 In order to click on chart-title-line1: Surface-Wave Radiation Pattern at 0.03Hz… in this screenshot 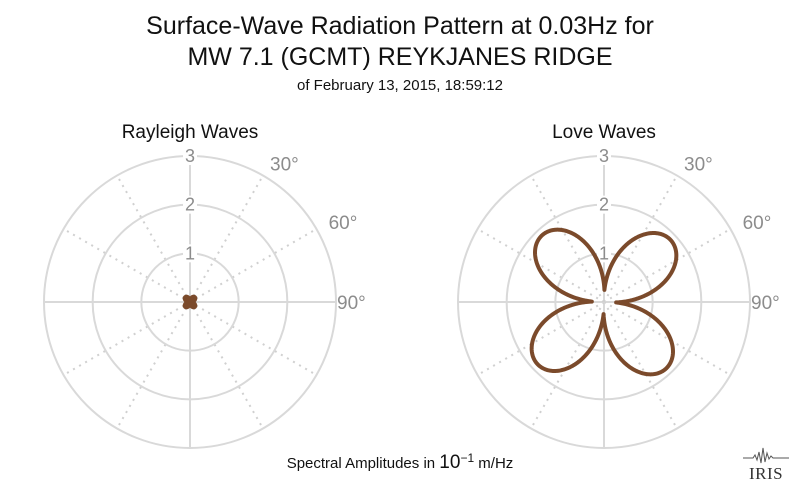, I will do `click(400, 26)`.